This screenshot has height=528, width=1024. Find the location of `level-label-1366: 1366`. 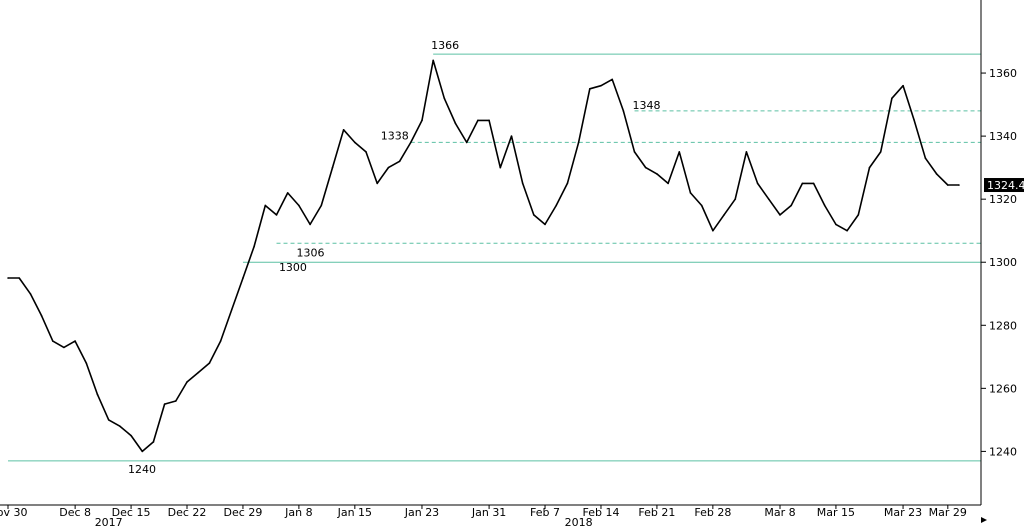

level-label-1366: 1366 is located at coordinates (445, 45).